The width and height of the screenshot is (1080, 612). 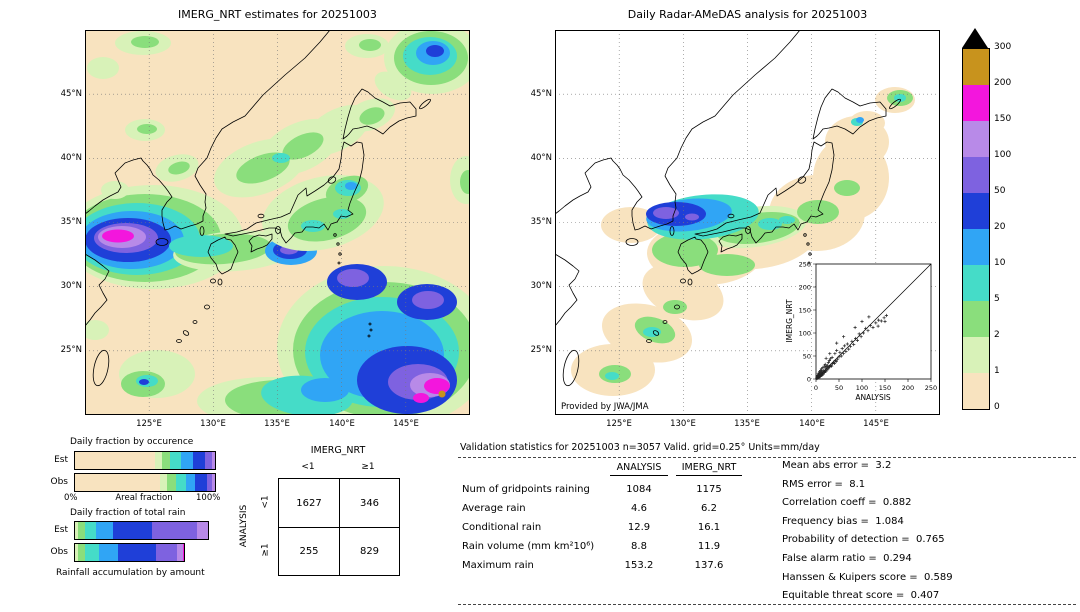 I want to click on colorbar-label: 10, so click(x=1000, y=263).